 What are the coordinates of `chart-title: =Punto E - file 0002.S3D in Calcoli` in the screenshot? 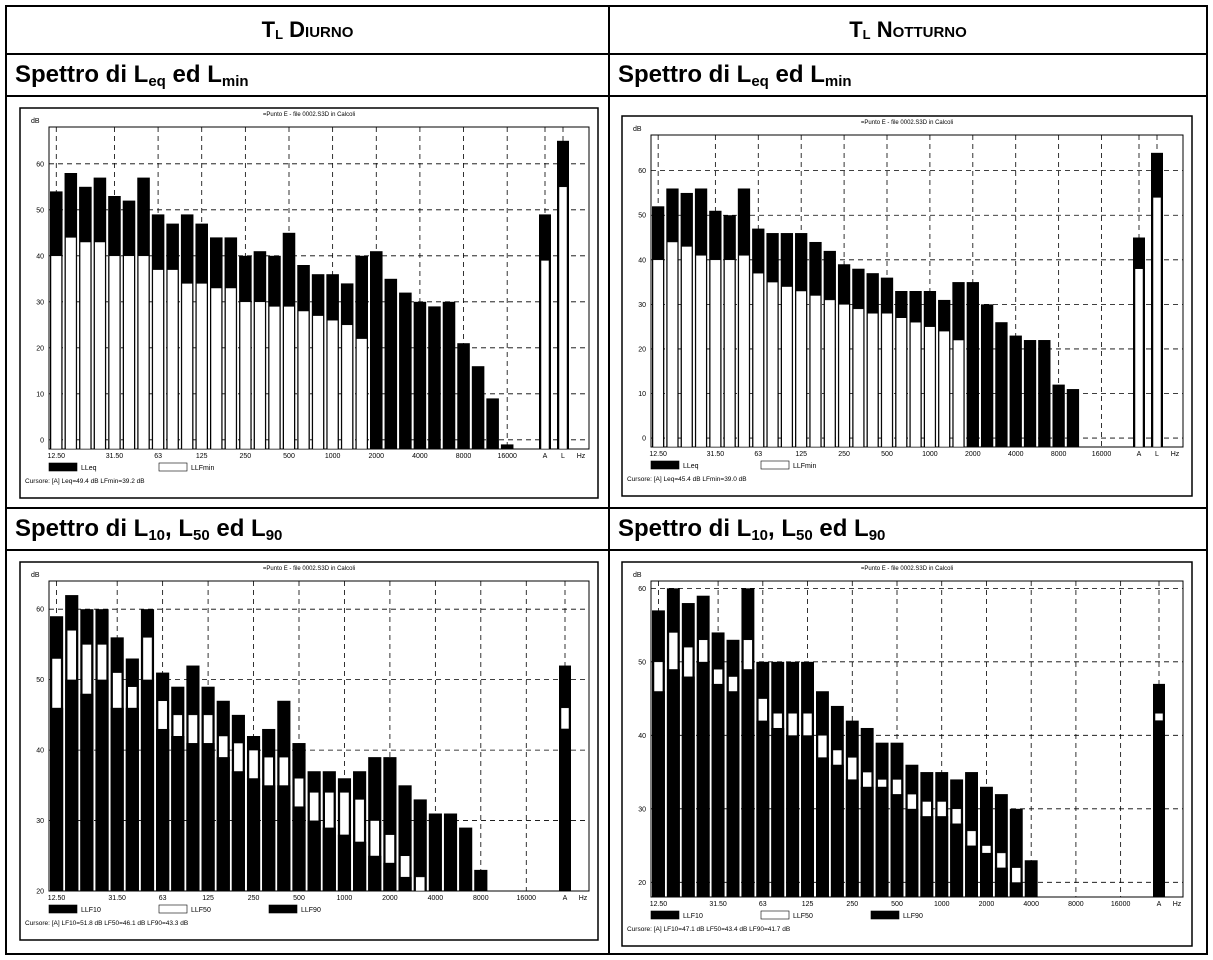 It's located at (309, 569).